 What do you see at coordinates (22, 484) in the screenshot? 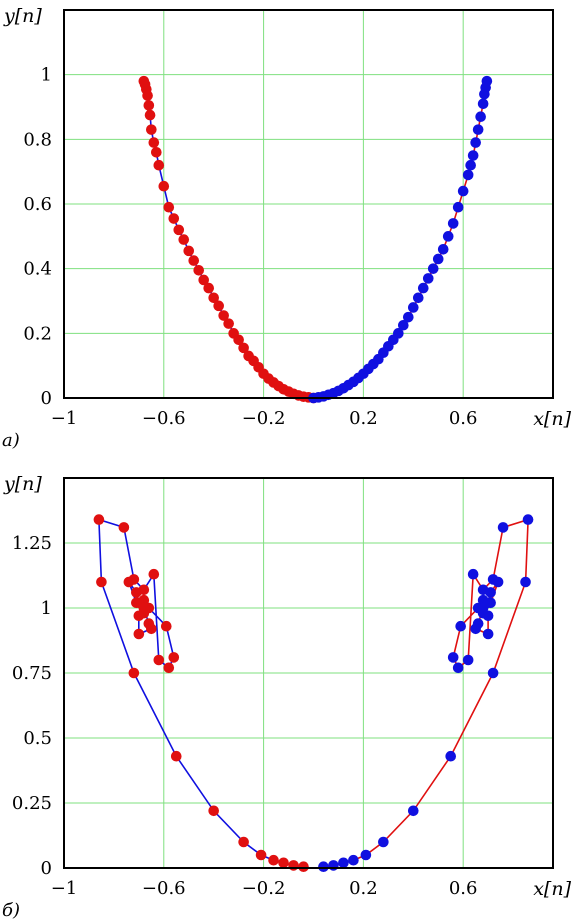
I see `y-axis-label: y[n]` at bounding box center [22, 484].